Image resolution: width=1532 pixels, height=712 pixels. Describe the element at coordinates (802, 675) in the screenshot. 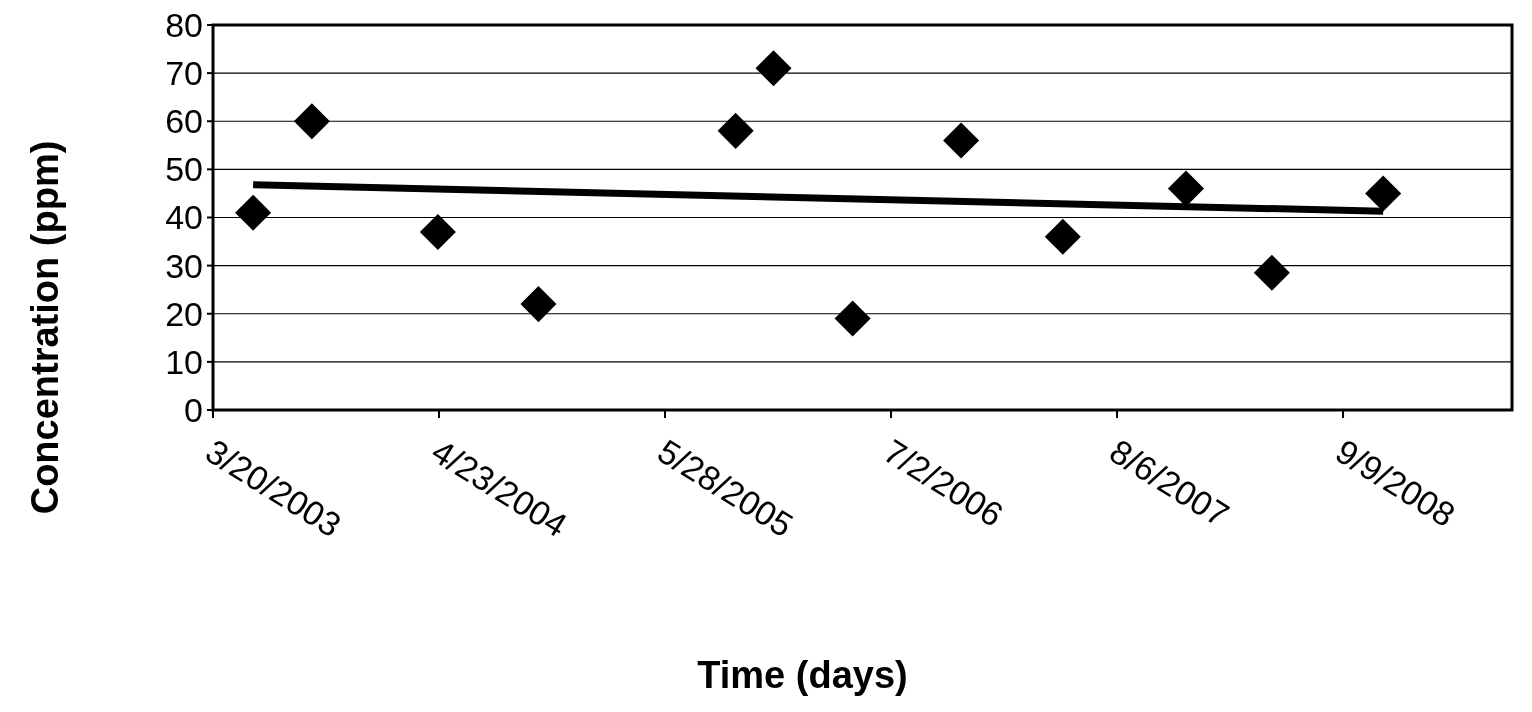

I see `x-axis-title: Time (days)` at that location.